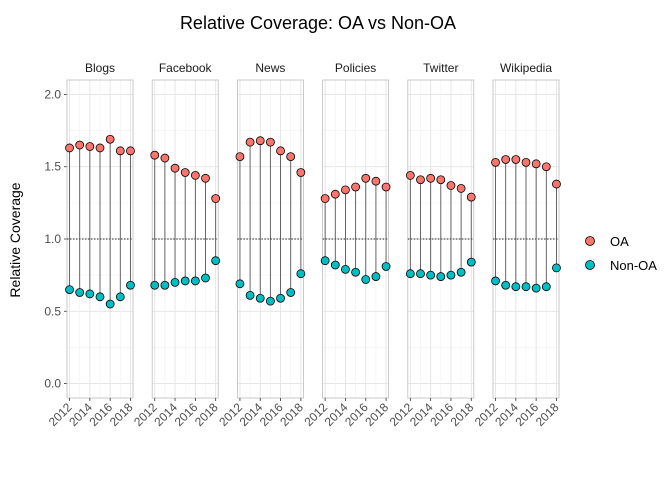 This screenshot has height=480, width=672. What do you see at coordinates (52, 239) in the screenshot?
I see `y-tick-label: 1.0` at bounding box center [52, 239].